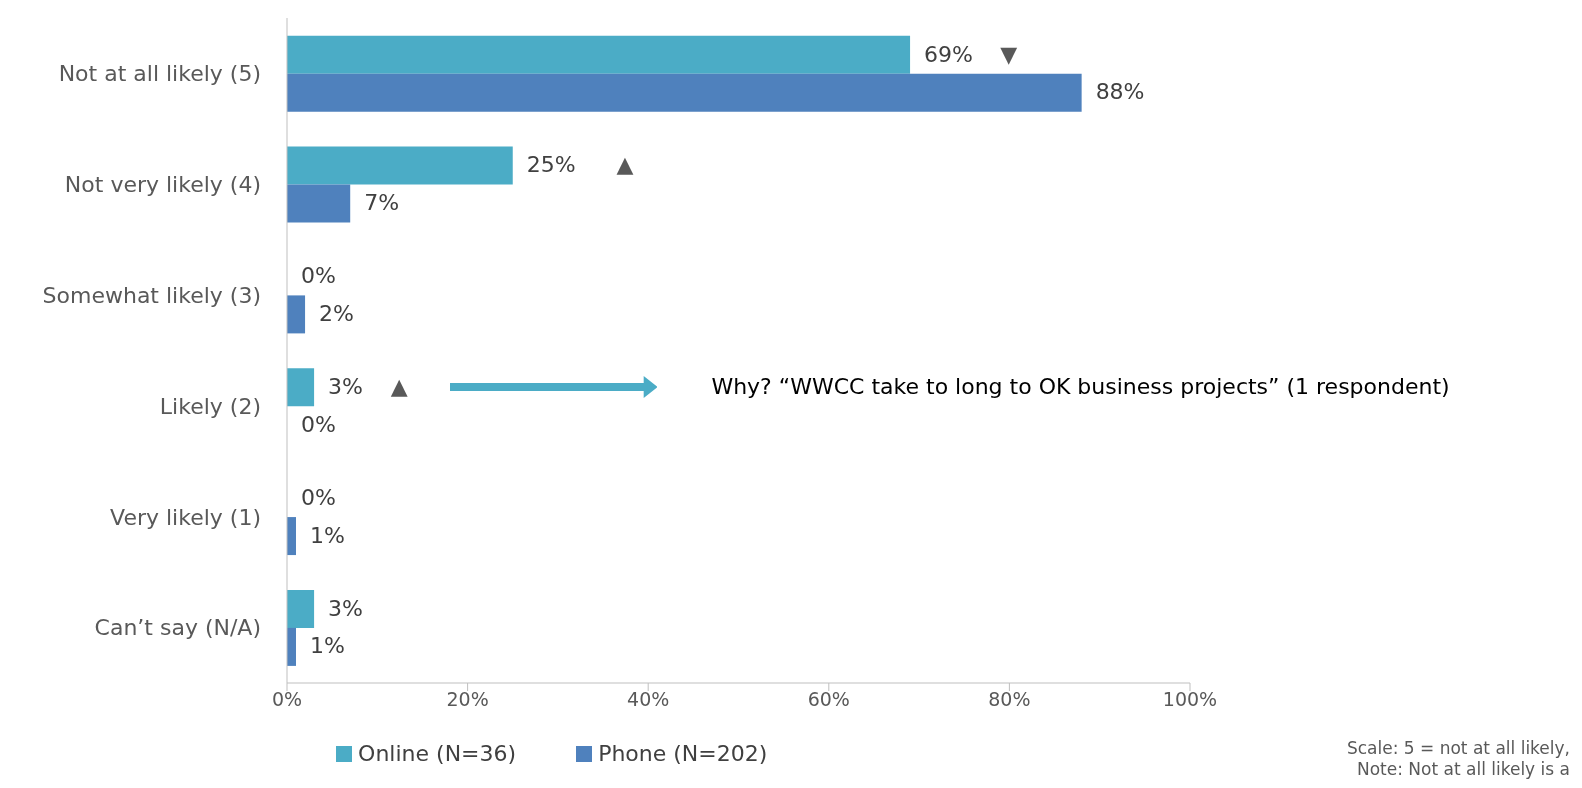  Describe the element at coordinates (162, 185) in the screenshot. I see `y-tick-label: Not very likely (4)` at that location.